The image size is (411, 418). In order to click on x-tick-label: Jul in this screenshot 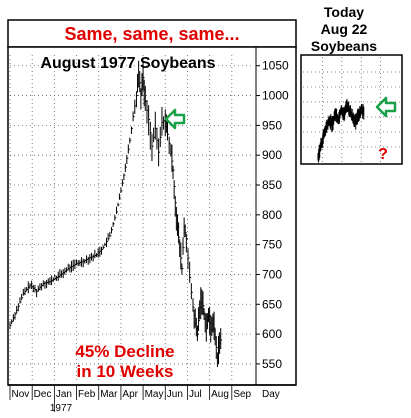, I will do `click(195, 394)`.